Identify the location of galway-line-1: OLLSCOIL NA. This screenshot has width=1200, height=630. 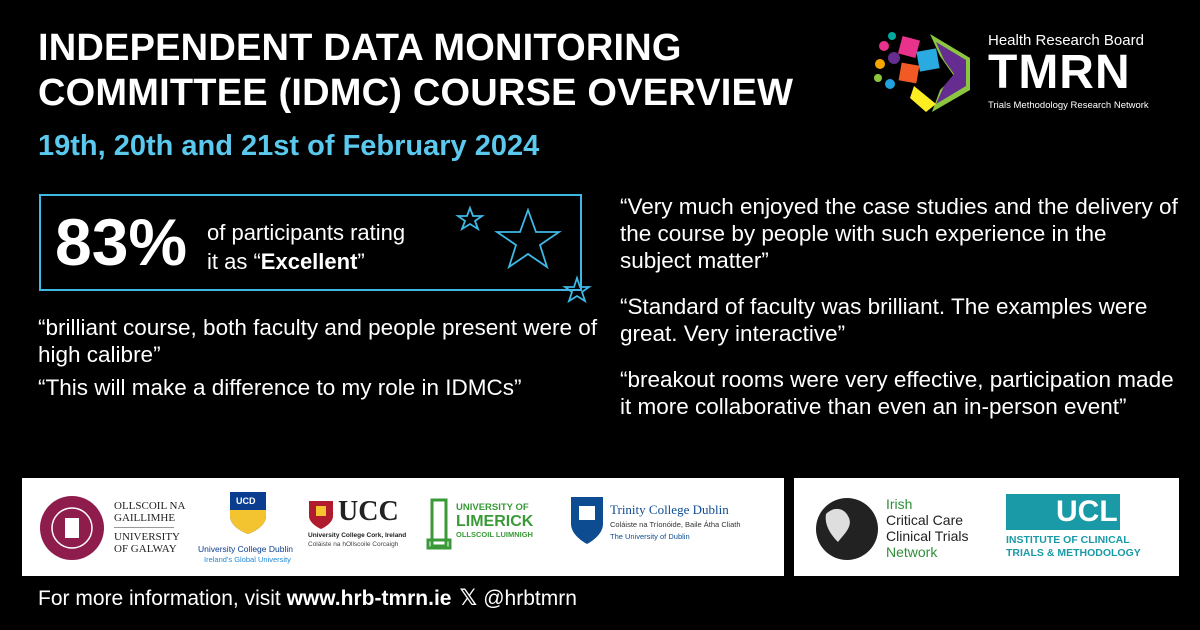
(150, 506).